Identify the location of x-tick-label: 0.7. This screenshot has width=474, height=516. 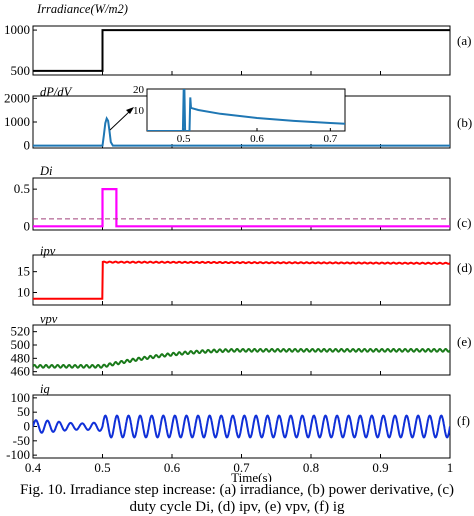
(241, 467).